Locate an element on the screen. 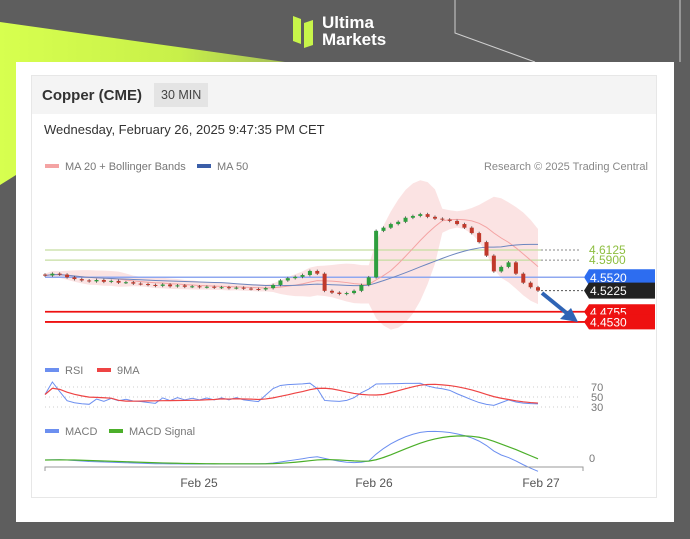 The height and width of the screenshot is (539, 690). legend-macd-signal-label: MACD Signal is located at coordinates (162, 432).